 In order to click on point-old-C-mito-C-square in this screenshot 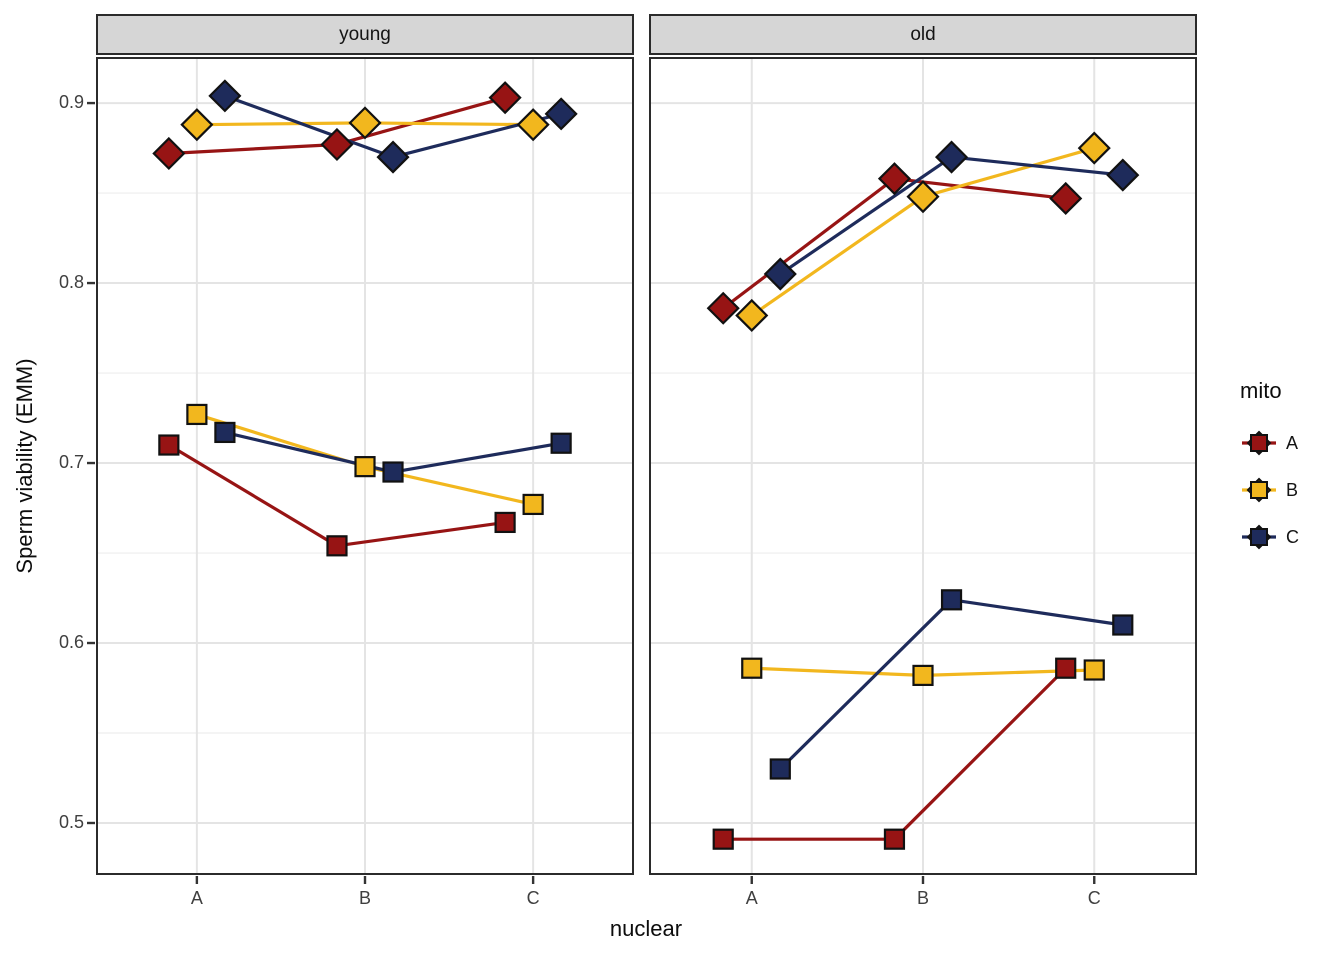, I will do `click(1123, 625)`.